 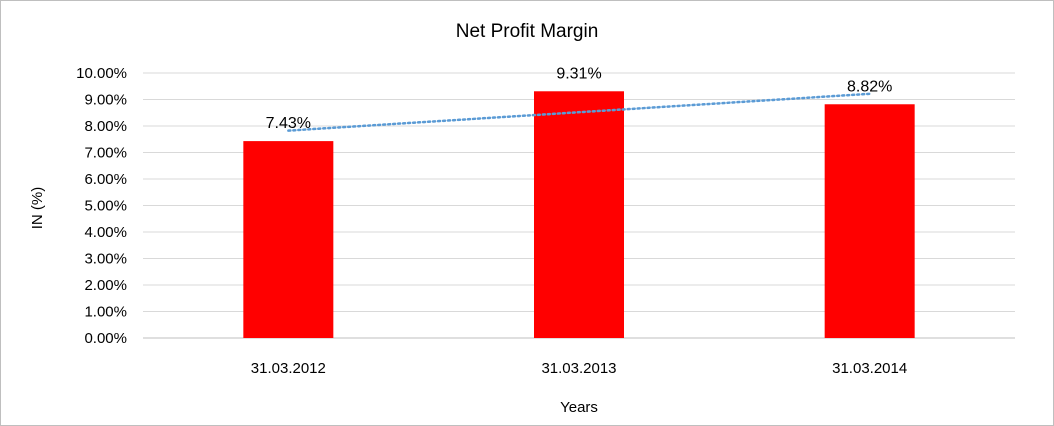 What do you see at coordinates (105, 312) in the screenshot?
I see `y-tick-label: 1.00%` at bounding box center [105, 312].